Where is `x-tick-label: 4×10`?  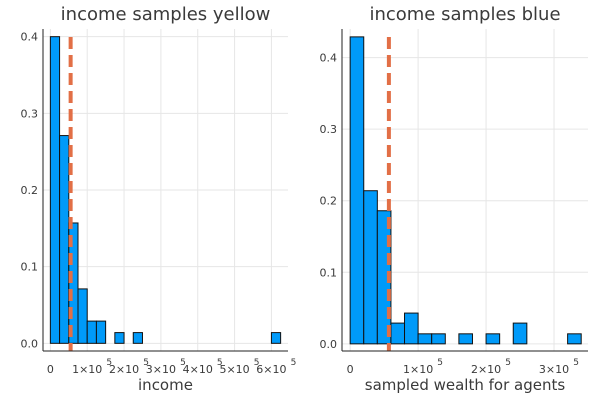 x-tick-label: 4×10 is located at coordinates (198, 369).